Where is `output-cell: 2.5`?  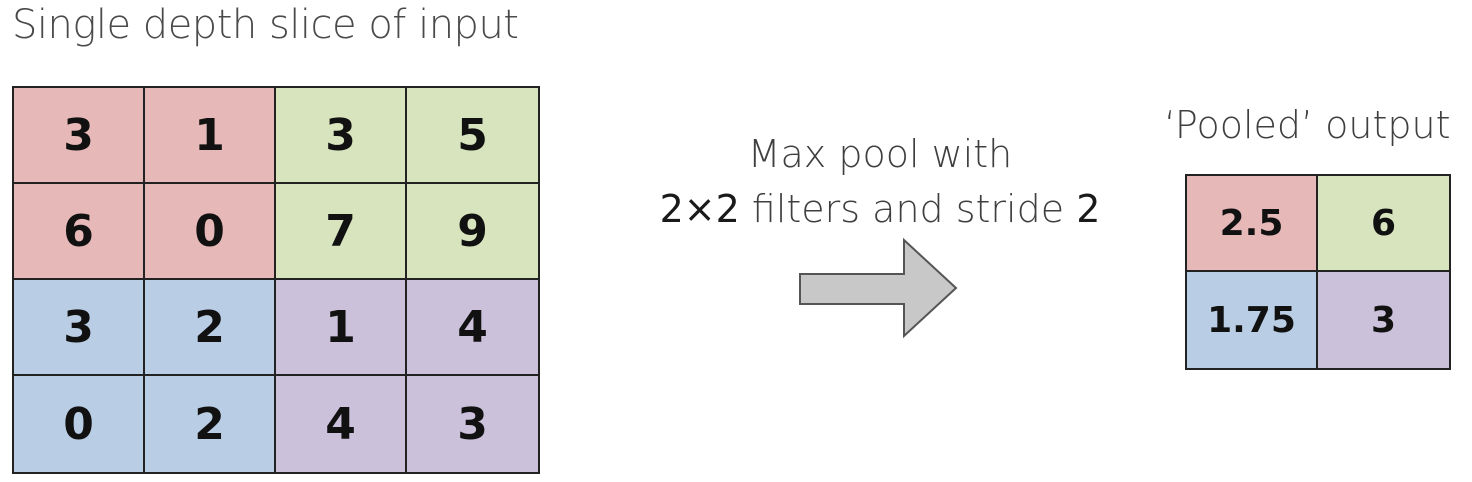 output-cell: 2.5 is located at coordinates (1252, 224).